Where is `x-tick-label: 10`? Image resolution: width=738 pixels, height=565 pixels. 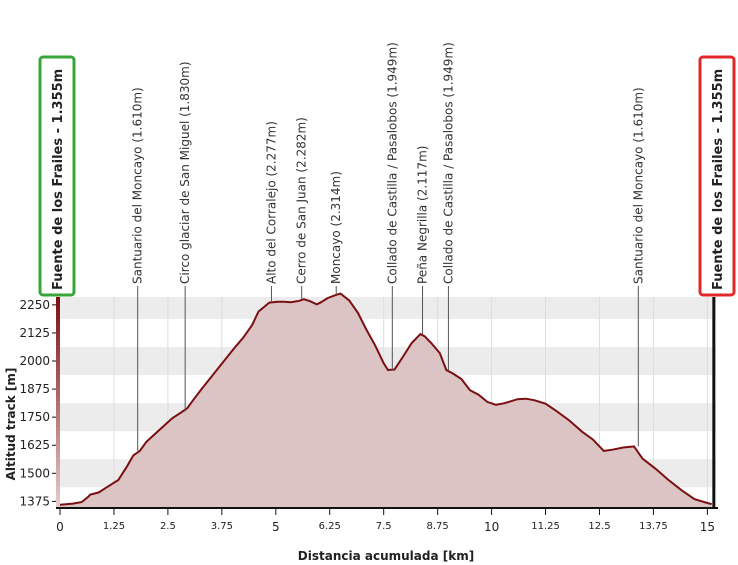 x-tick-label: 10 is located at coordinates (491, 527).